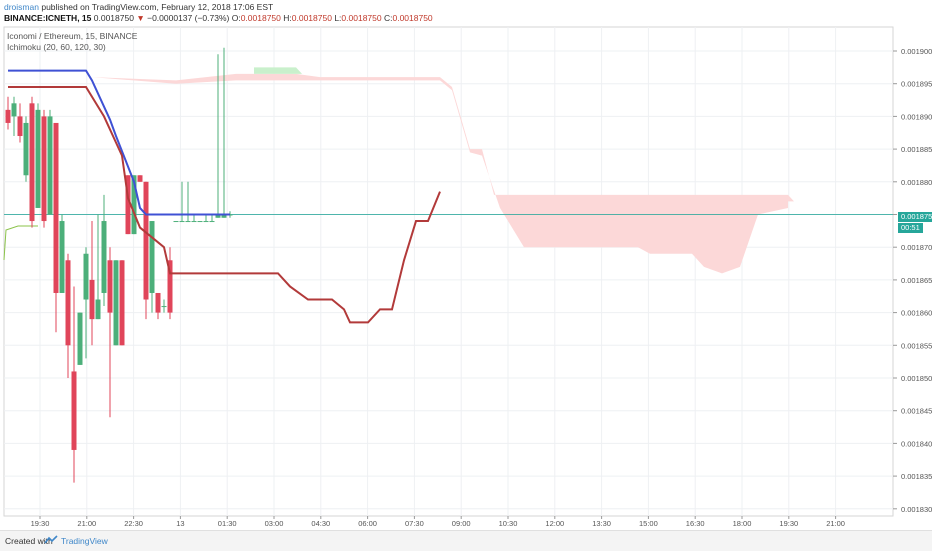 This screenshot has height=551, width=932. What do you see at coordinates (320, 523) in the screenshot?
I see `x-tick-label: 04:30` at bounding box center [320, 523].